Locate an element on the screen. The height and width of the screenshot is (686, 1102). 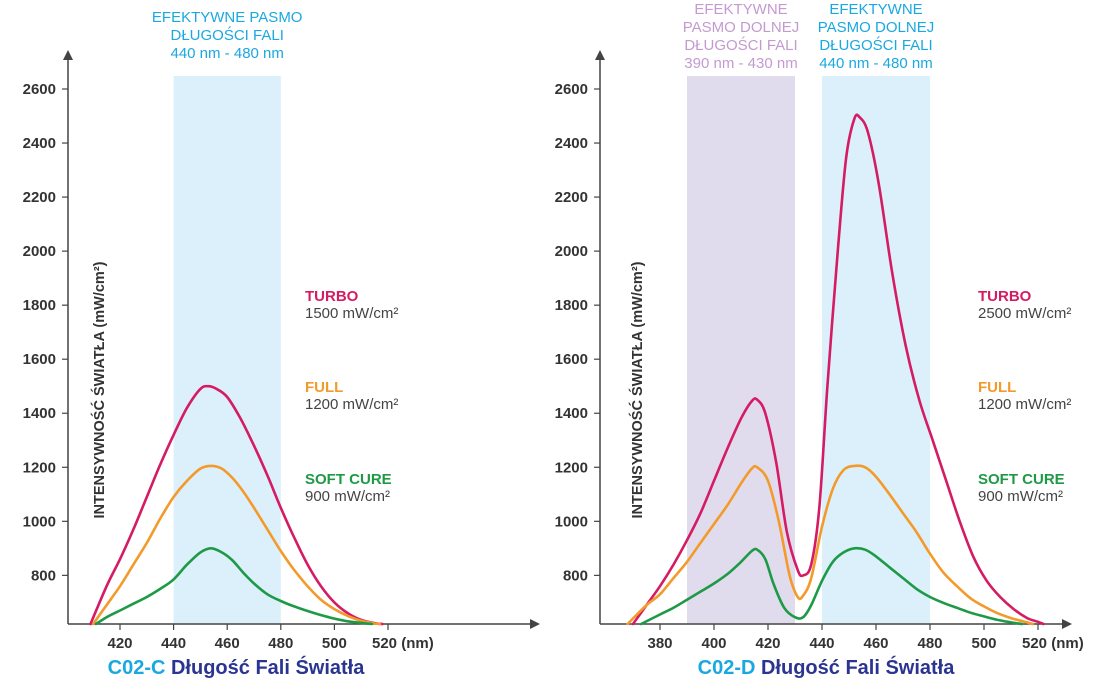
model-code: C02-D is located at coordinates (729, 668).